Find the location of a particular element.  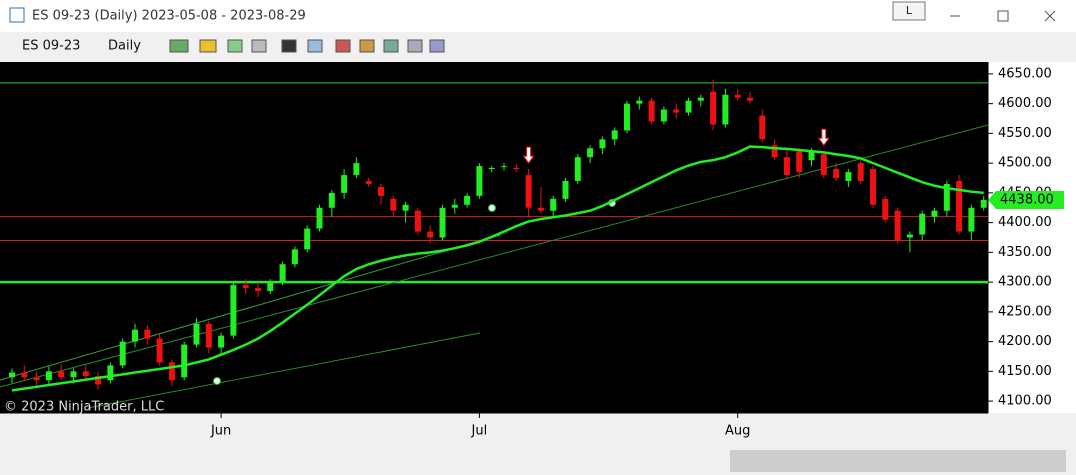

x-tick-label: Jun is located at coordinates (220, 431).